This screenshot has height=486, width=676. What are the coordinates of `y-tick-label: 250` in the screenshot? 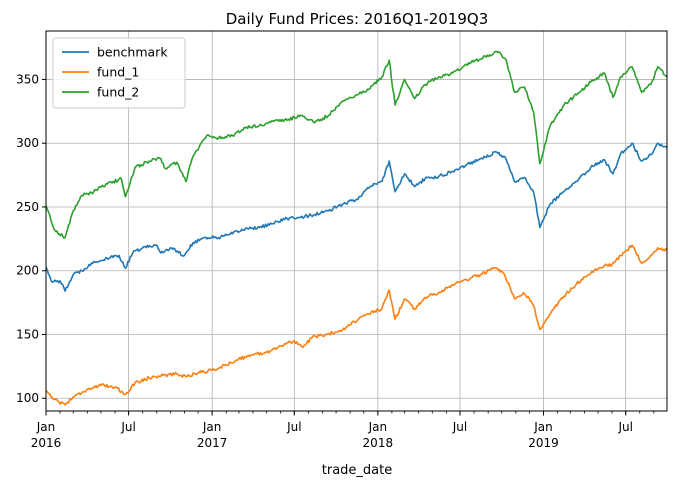 It's located at (27, 207).